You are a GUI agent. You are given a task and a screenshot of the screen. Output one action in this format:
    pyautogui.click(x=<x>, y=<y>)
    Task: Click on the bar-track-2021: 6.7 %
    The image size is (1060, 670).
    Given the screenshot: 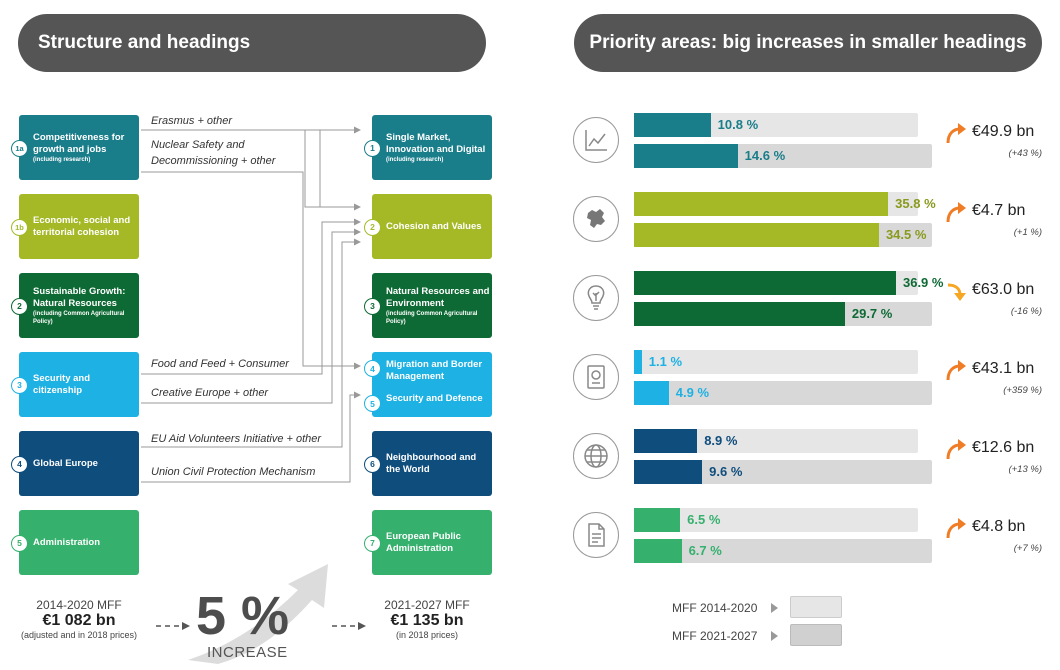 What is the action you would take?
    pyautogui.click(x=783, y=551)
    